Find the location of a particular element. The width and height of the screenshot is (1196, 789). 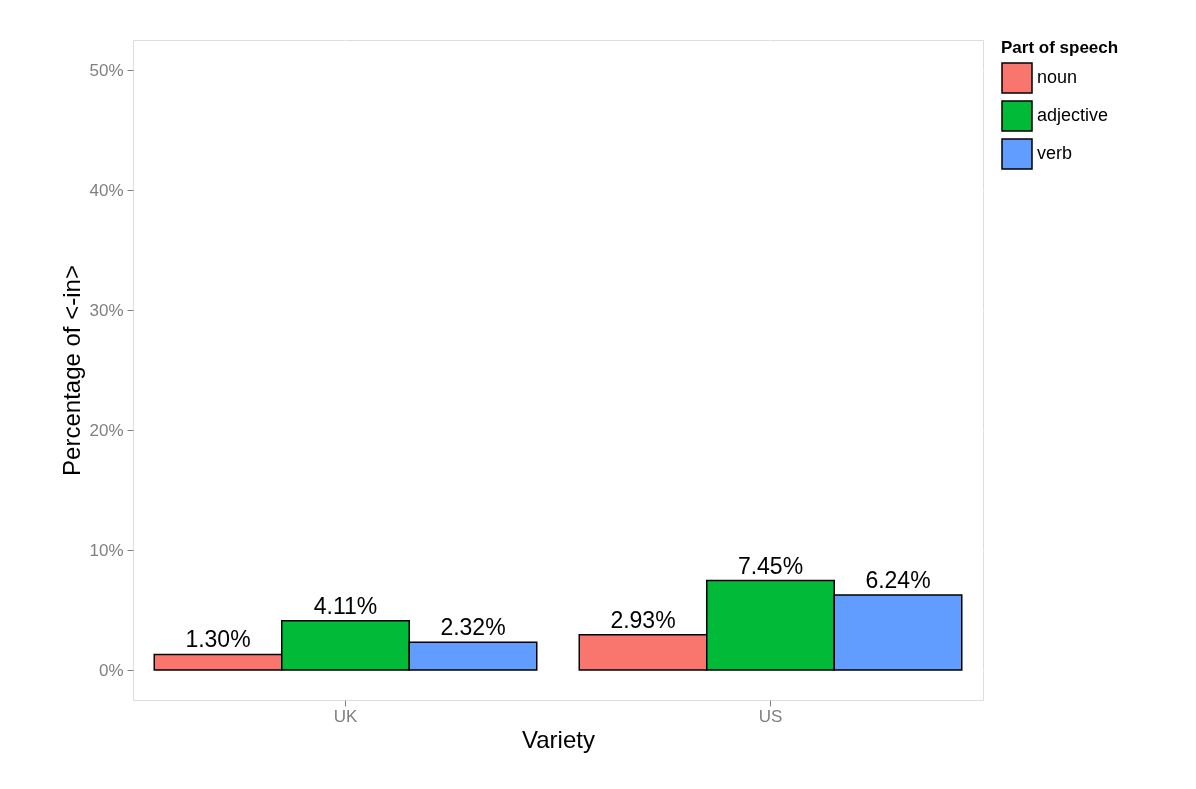

legend-label: verb is located at coordinates (1055, 153).